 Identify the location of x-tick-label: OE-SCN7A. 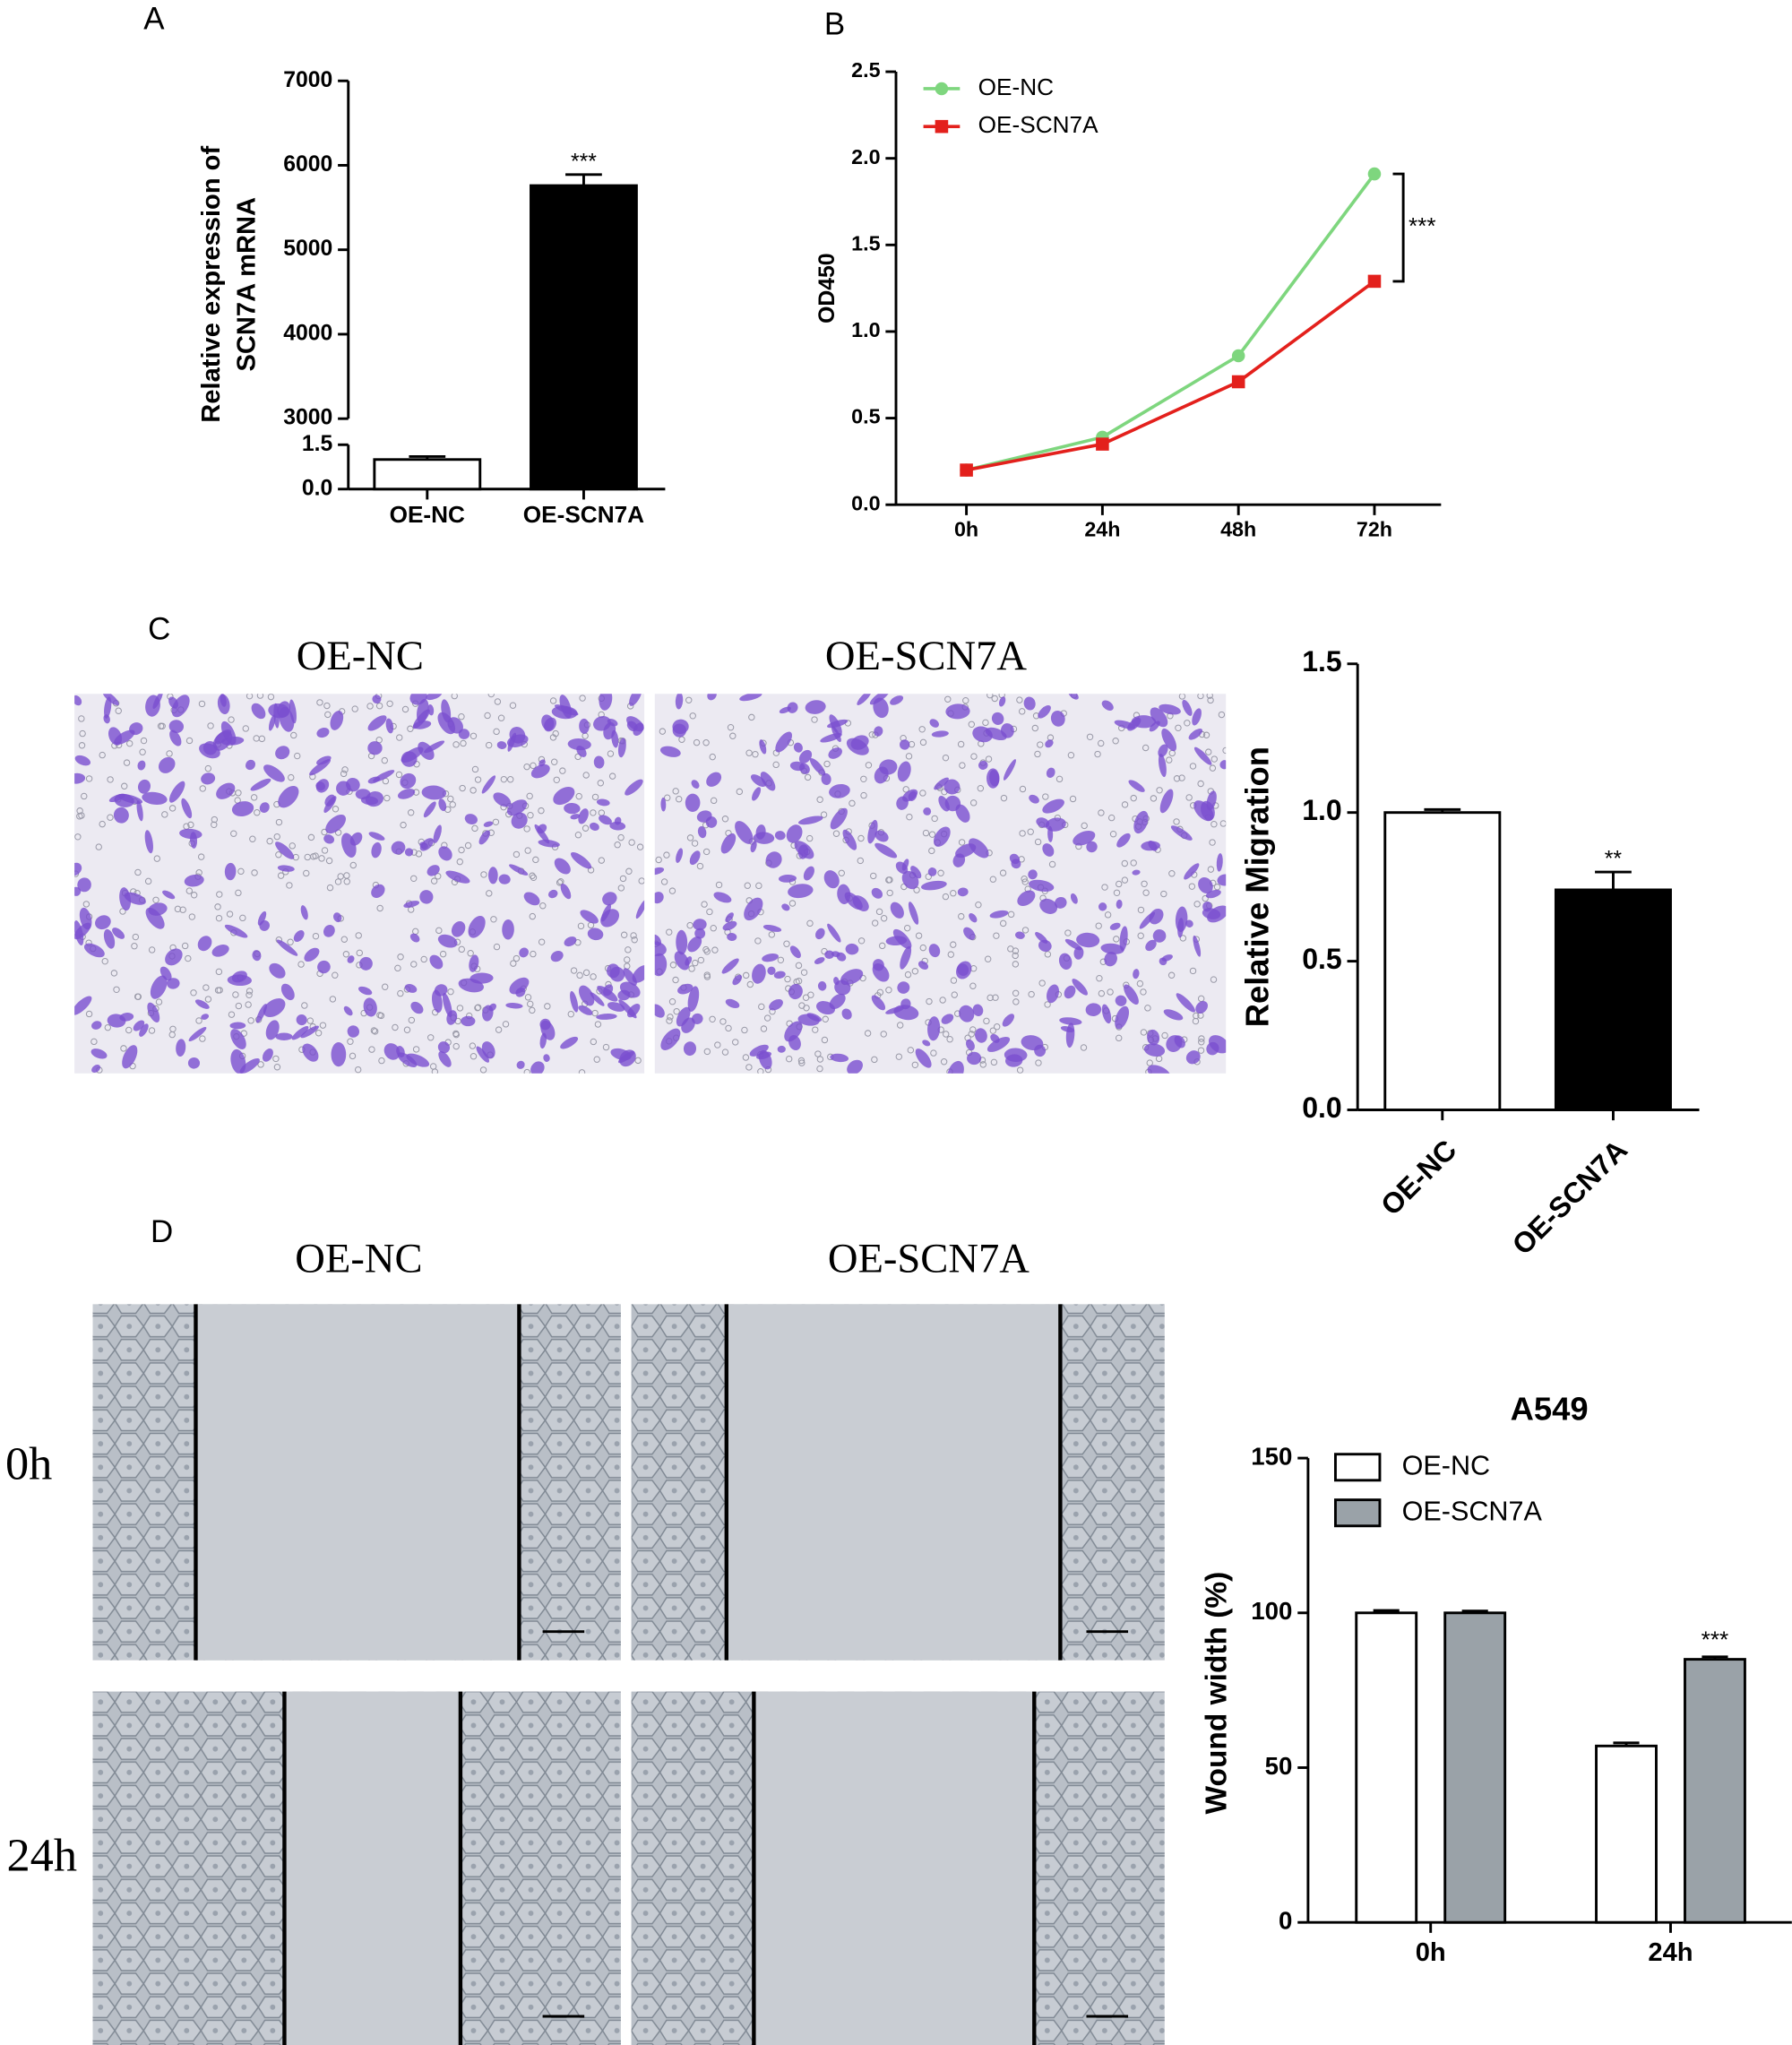
(583, 514).